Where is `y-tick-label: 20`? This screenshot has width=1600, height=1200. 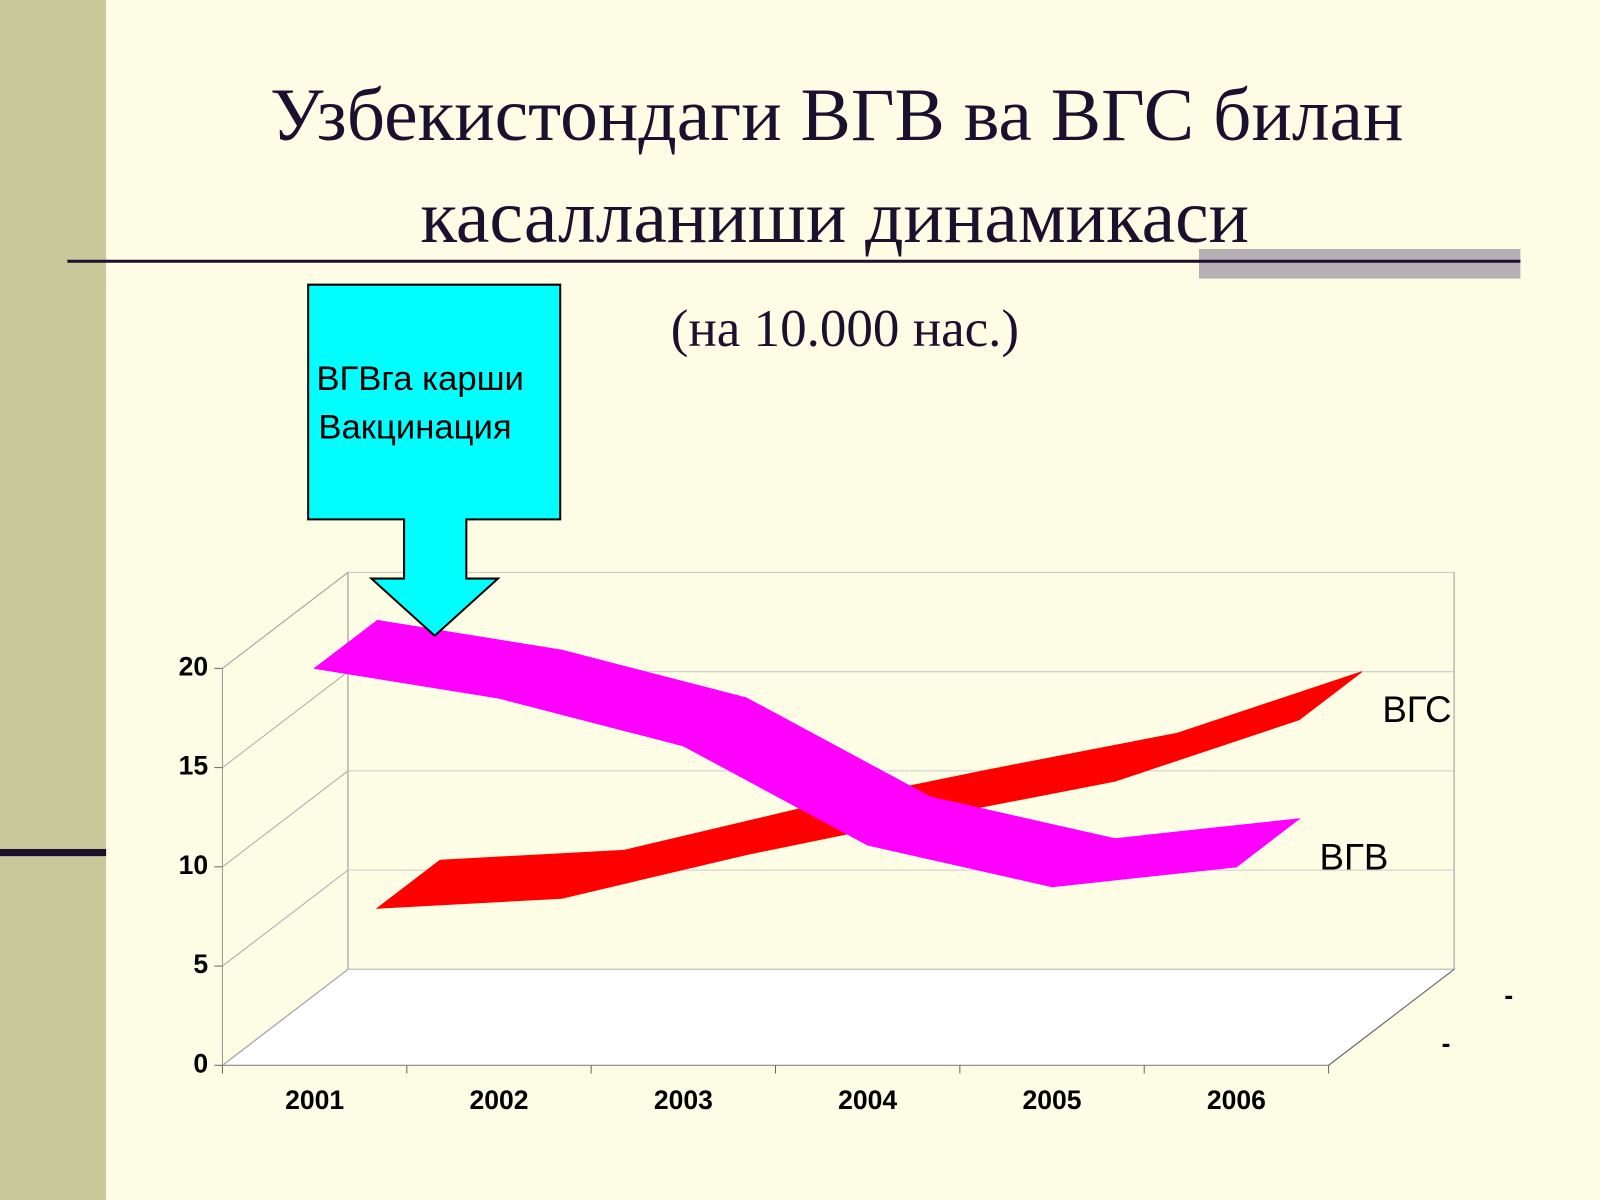
y-tick-label: 20 is located at coordinates (194, 666).